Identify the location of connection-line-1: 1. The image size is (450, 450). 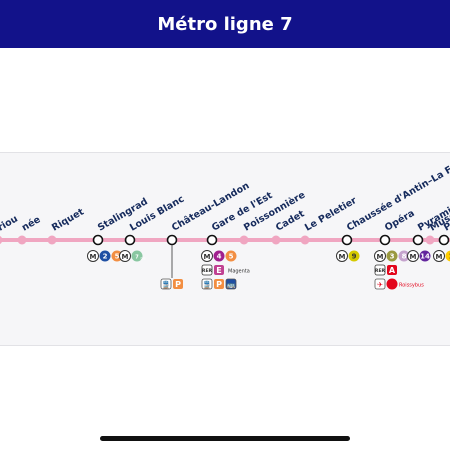
(447, 256).